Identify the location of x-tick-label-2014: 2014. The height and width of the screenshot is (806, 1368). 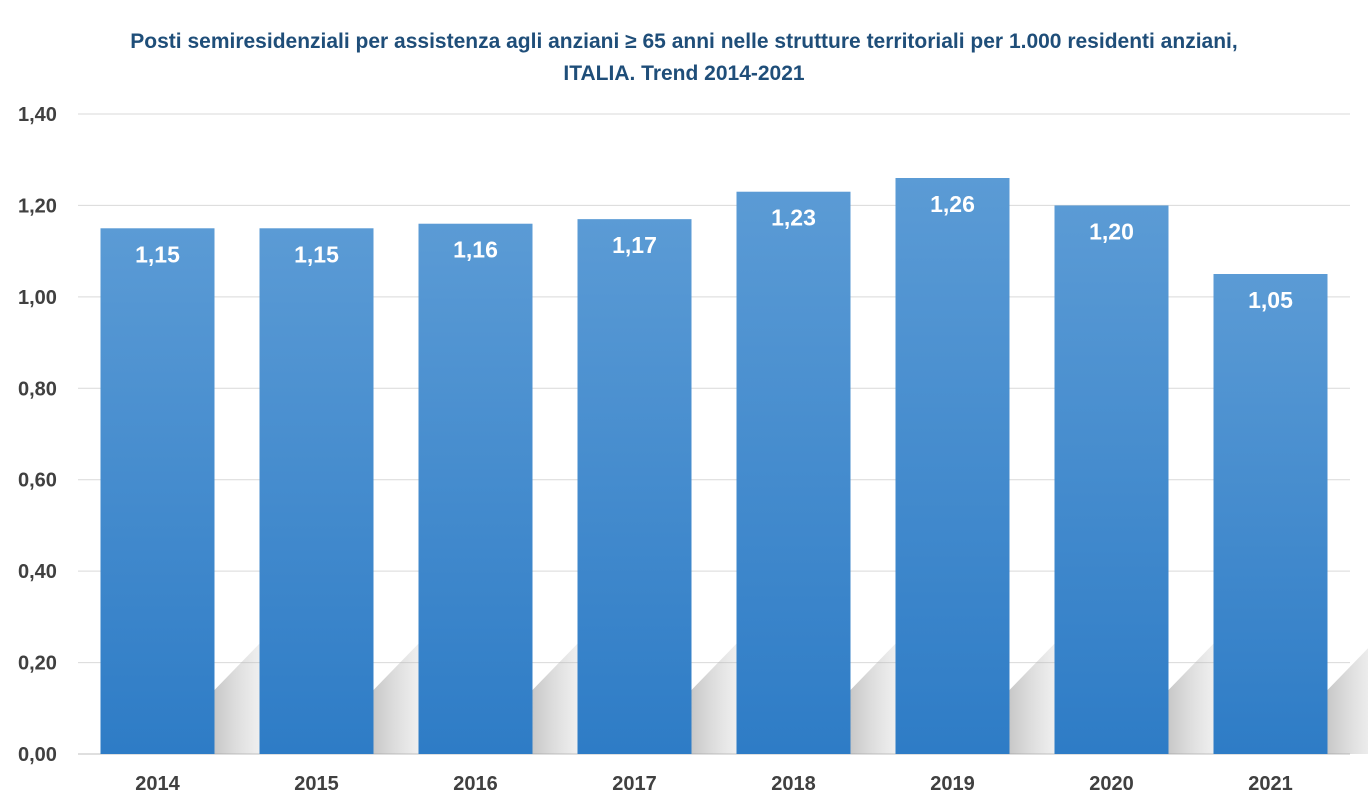
(157, 784).